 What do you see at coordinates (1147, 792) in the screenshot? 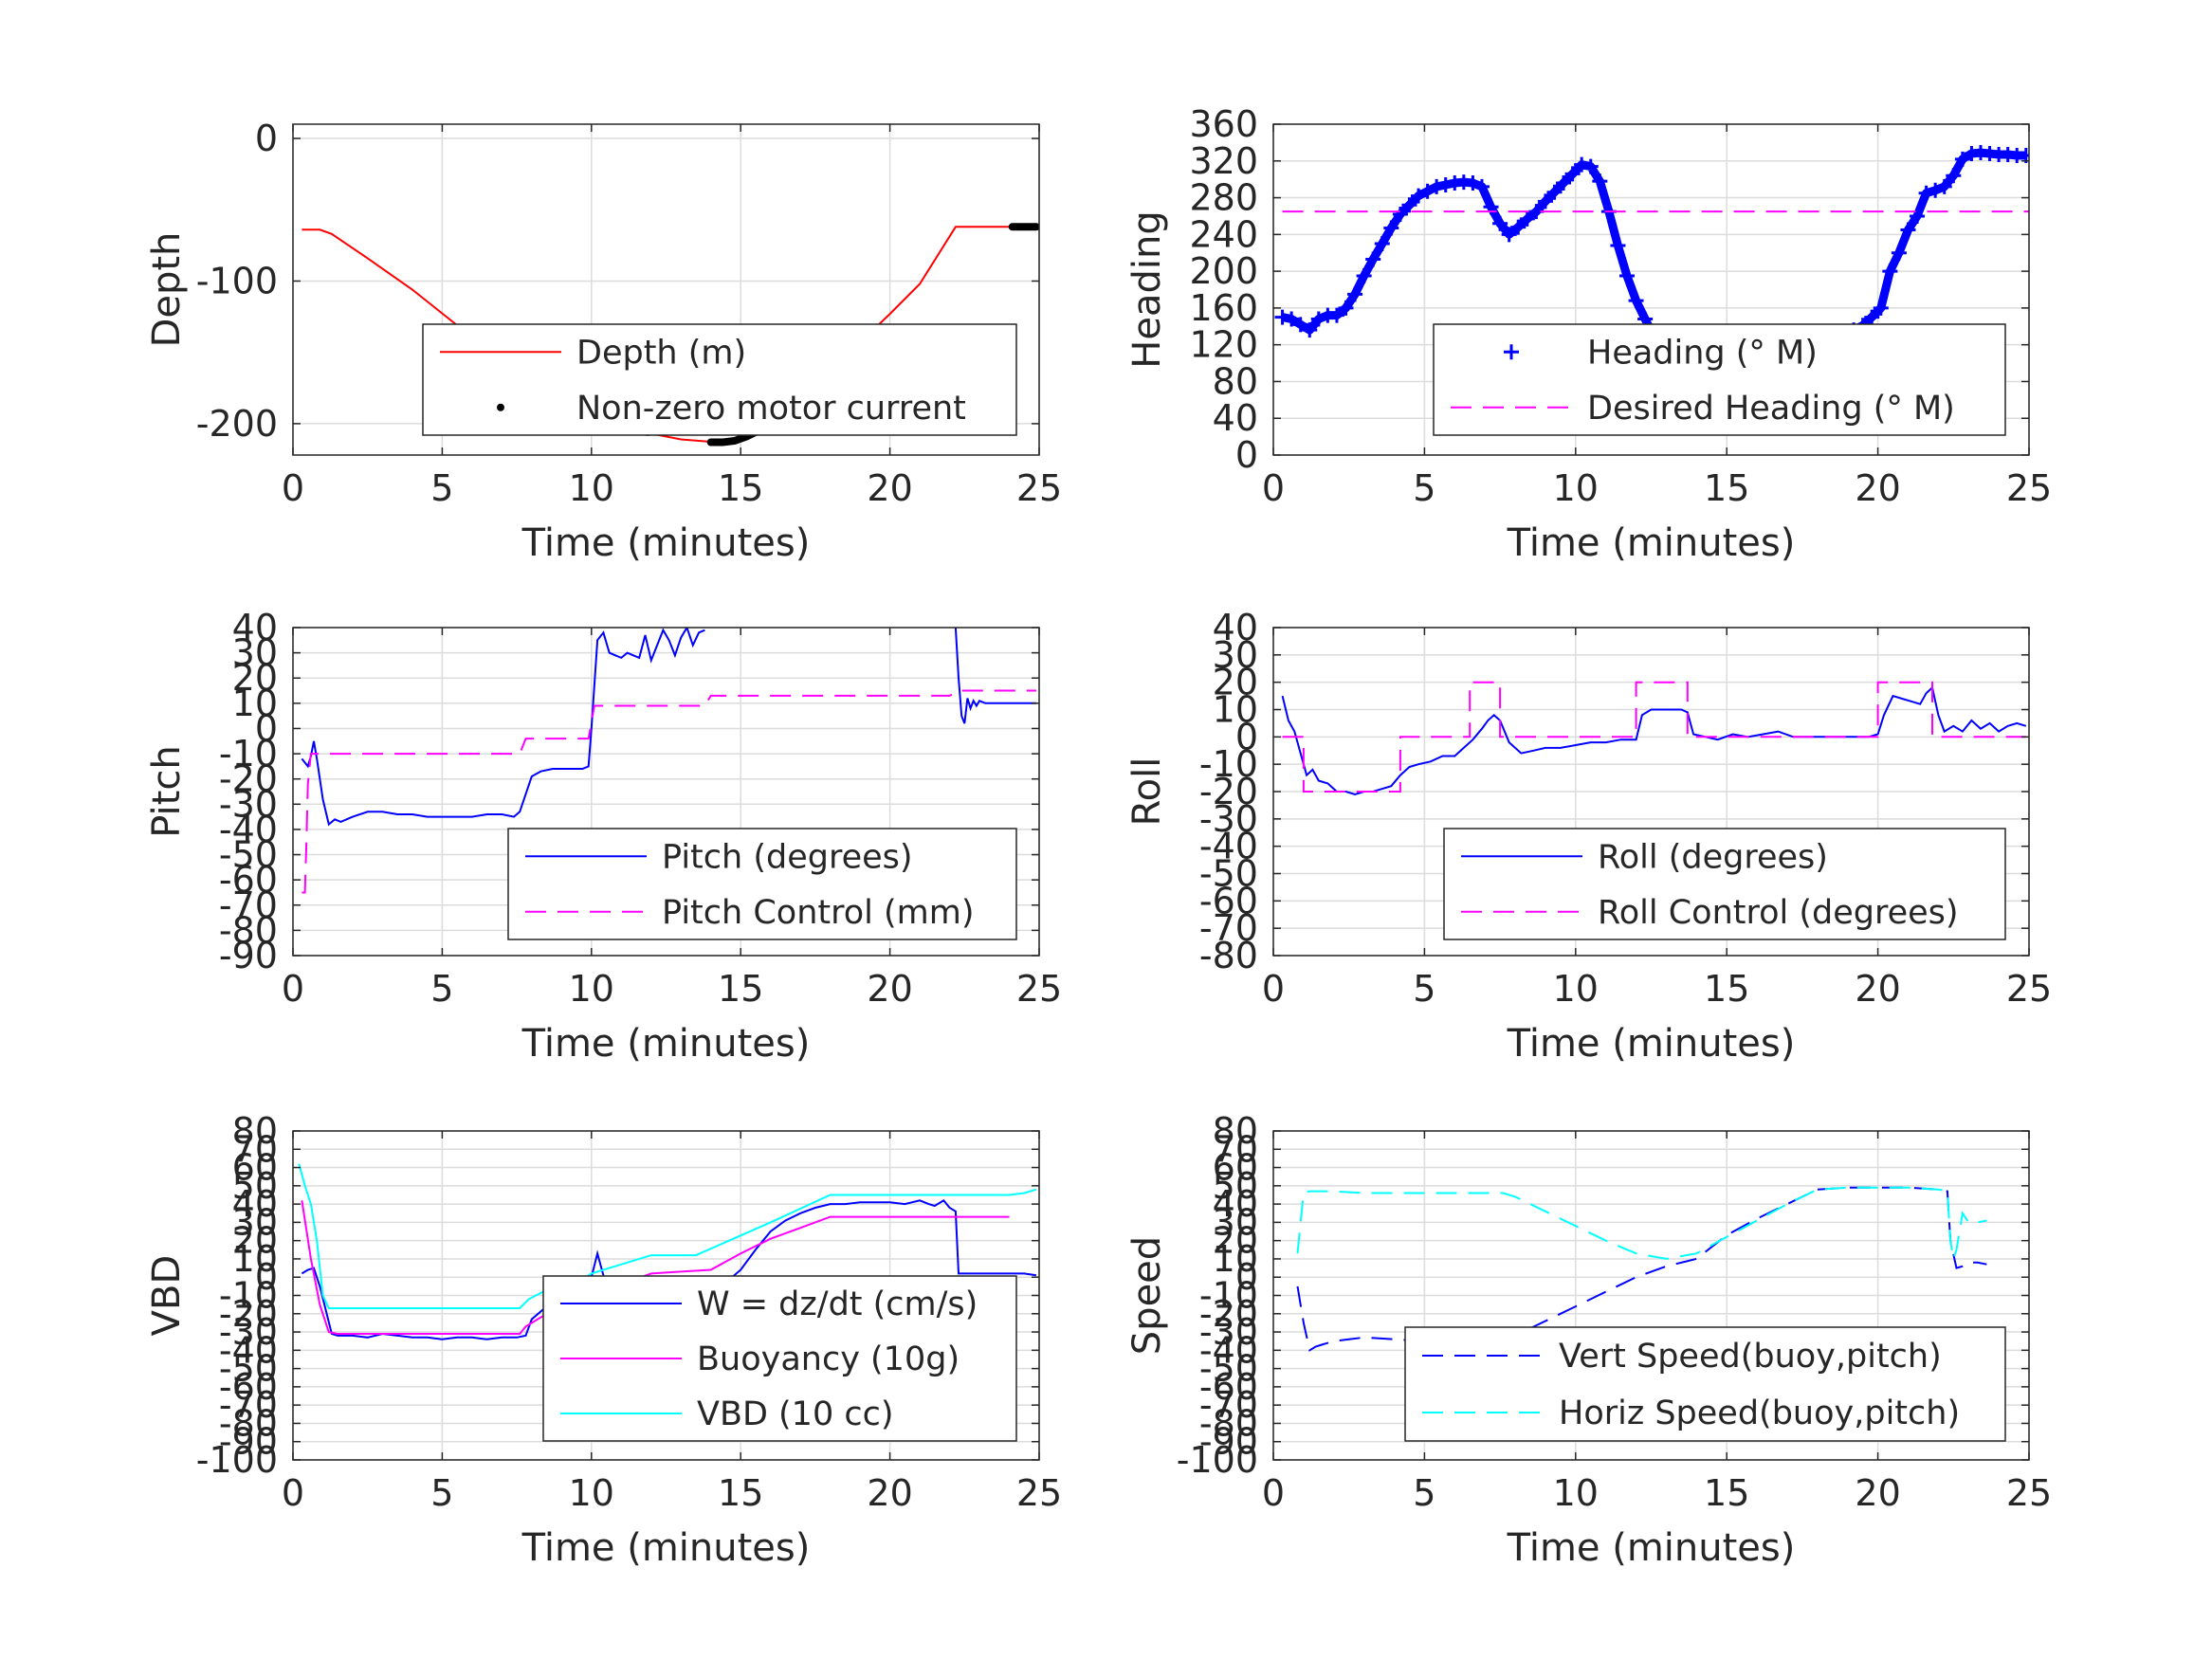
I see `roll-ylabel: Roll` at bounding box center [1147, 792].